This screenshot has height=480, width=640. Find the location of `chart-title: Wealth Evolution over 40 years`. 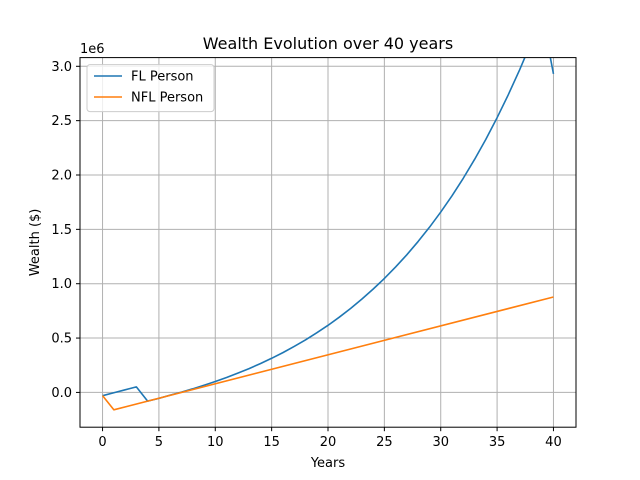

chart-title: Wealth Evolution over 40 years is located at coordinates (328, 43).